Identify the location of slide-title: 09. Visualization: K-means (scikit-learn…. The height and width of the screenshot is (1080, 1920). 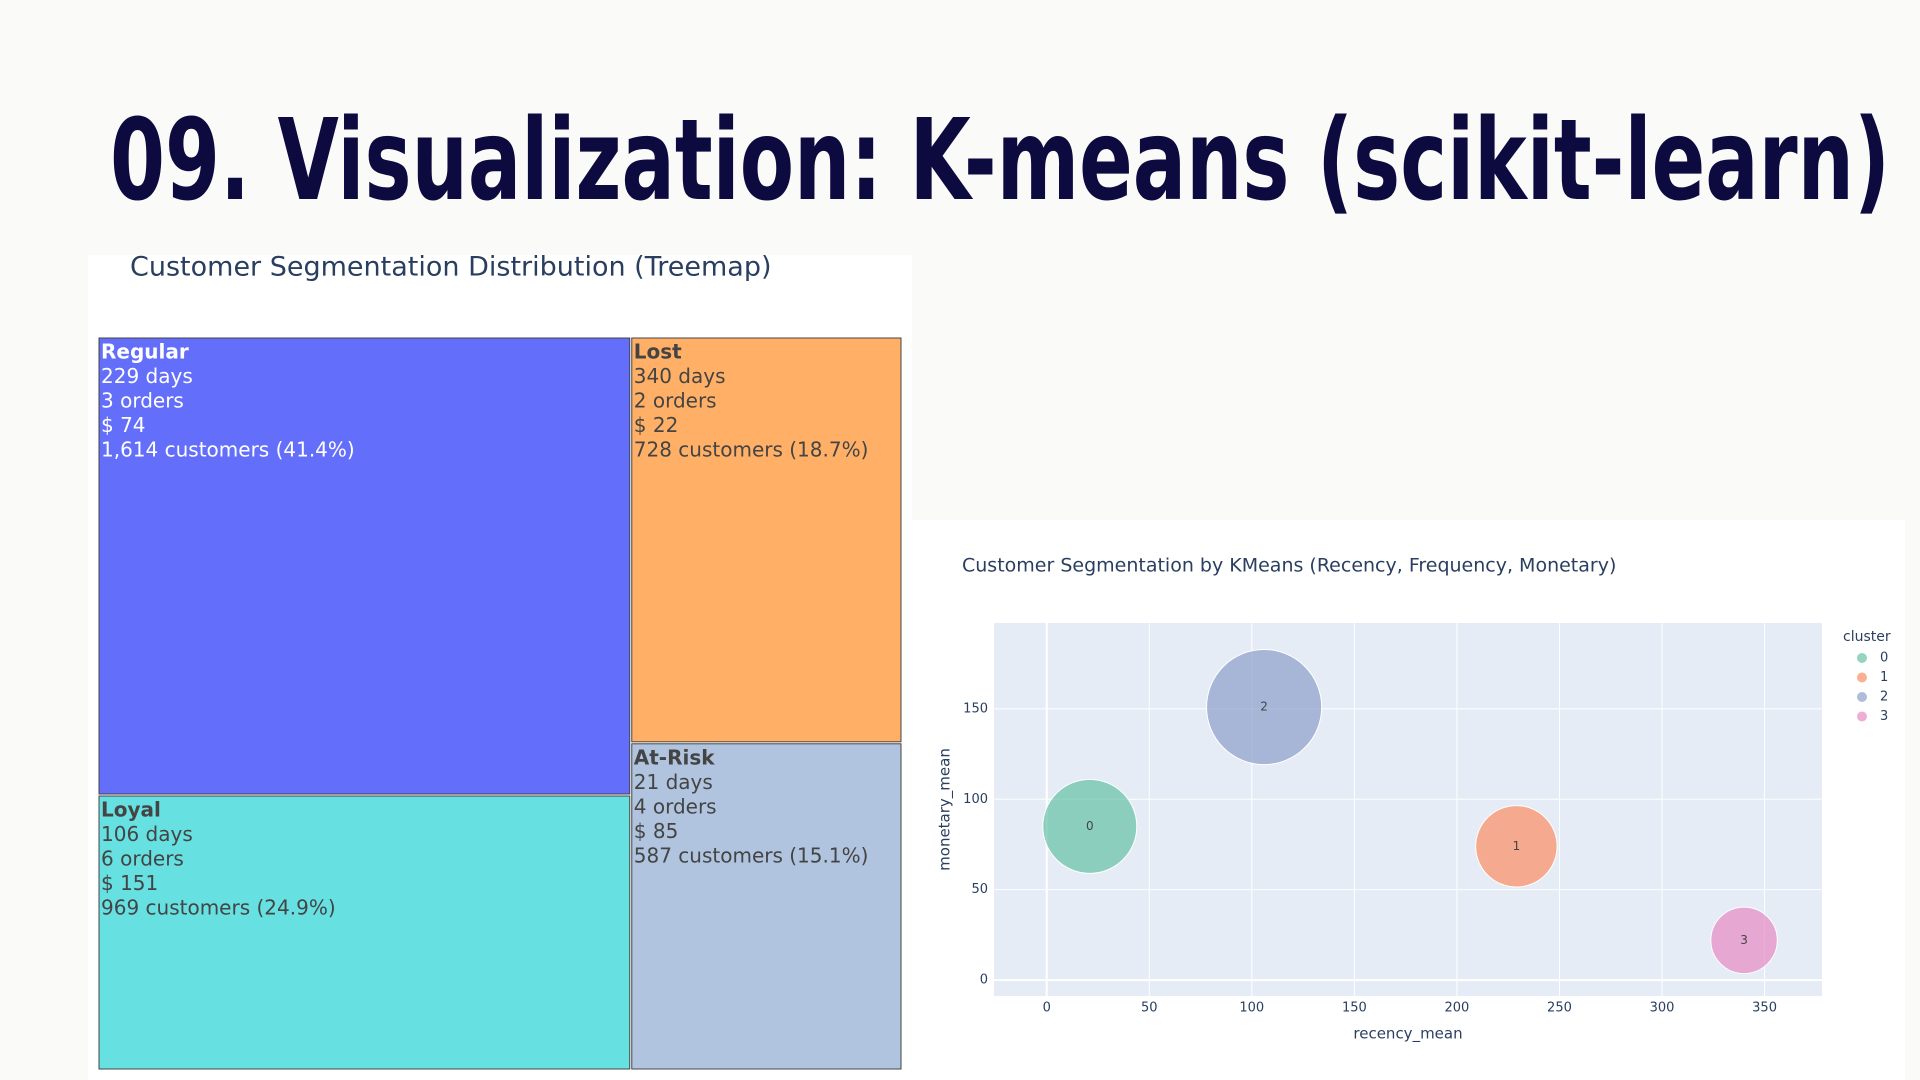
(1000, 161).